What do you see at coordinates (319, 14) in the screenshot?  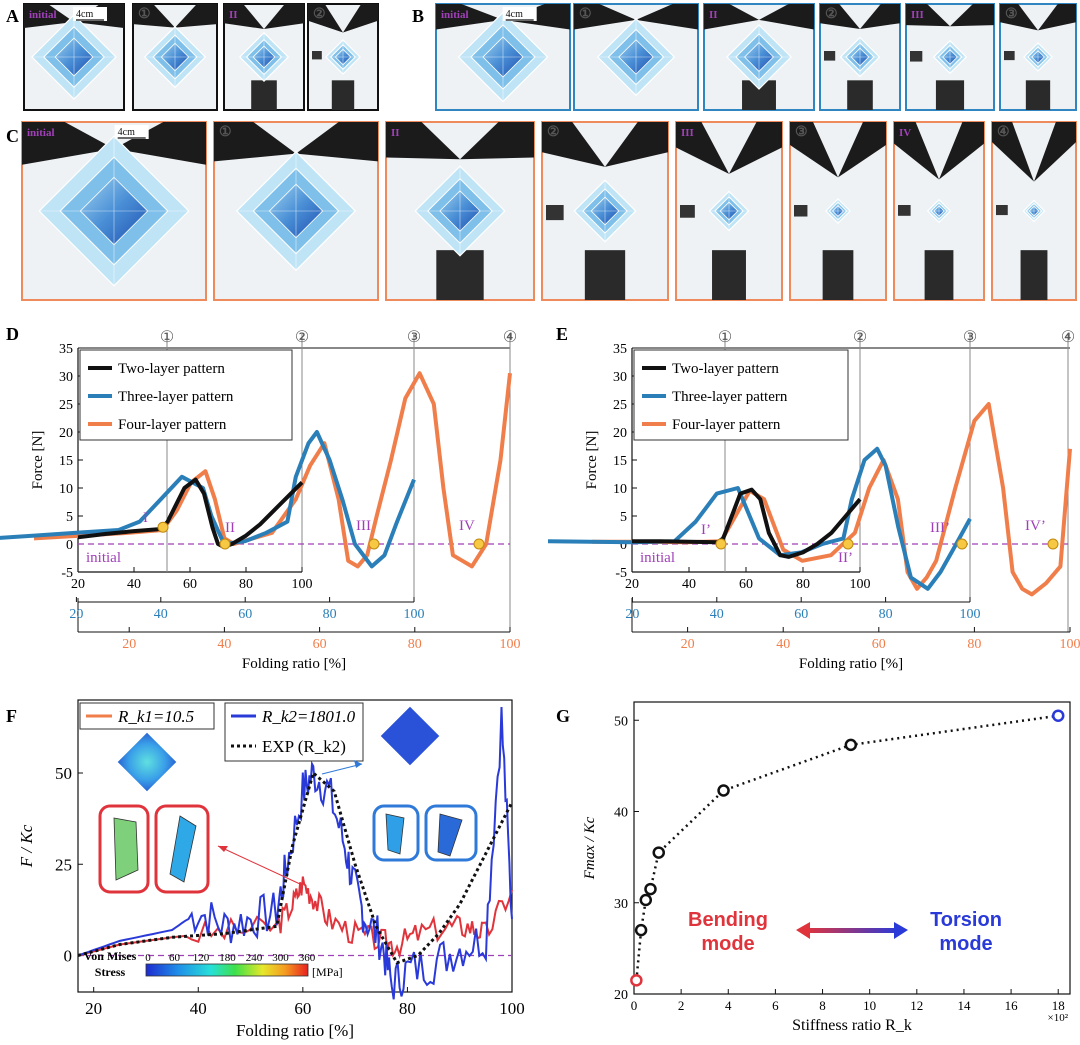 I see `frame-label: ②` at bounding box center [319, 14].